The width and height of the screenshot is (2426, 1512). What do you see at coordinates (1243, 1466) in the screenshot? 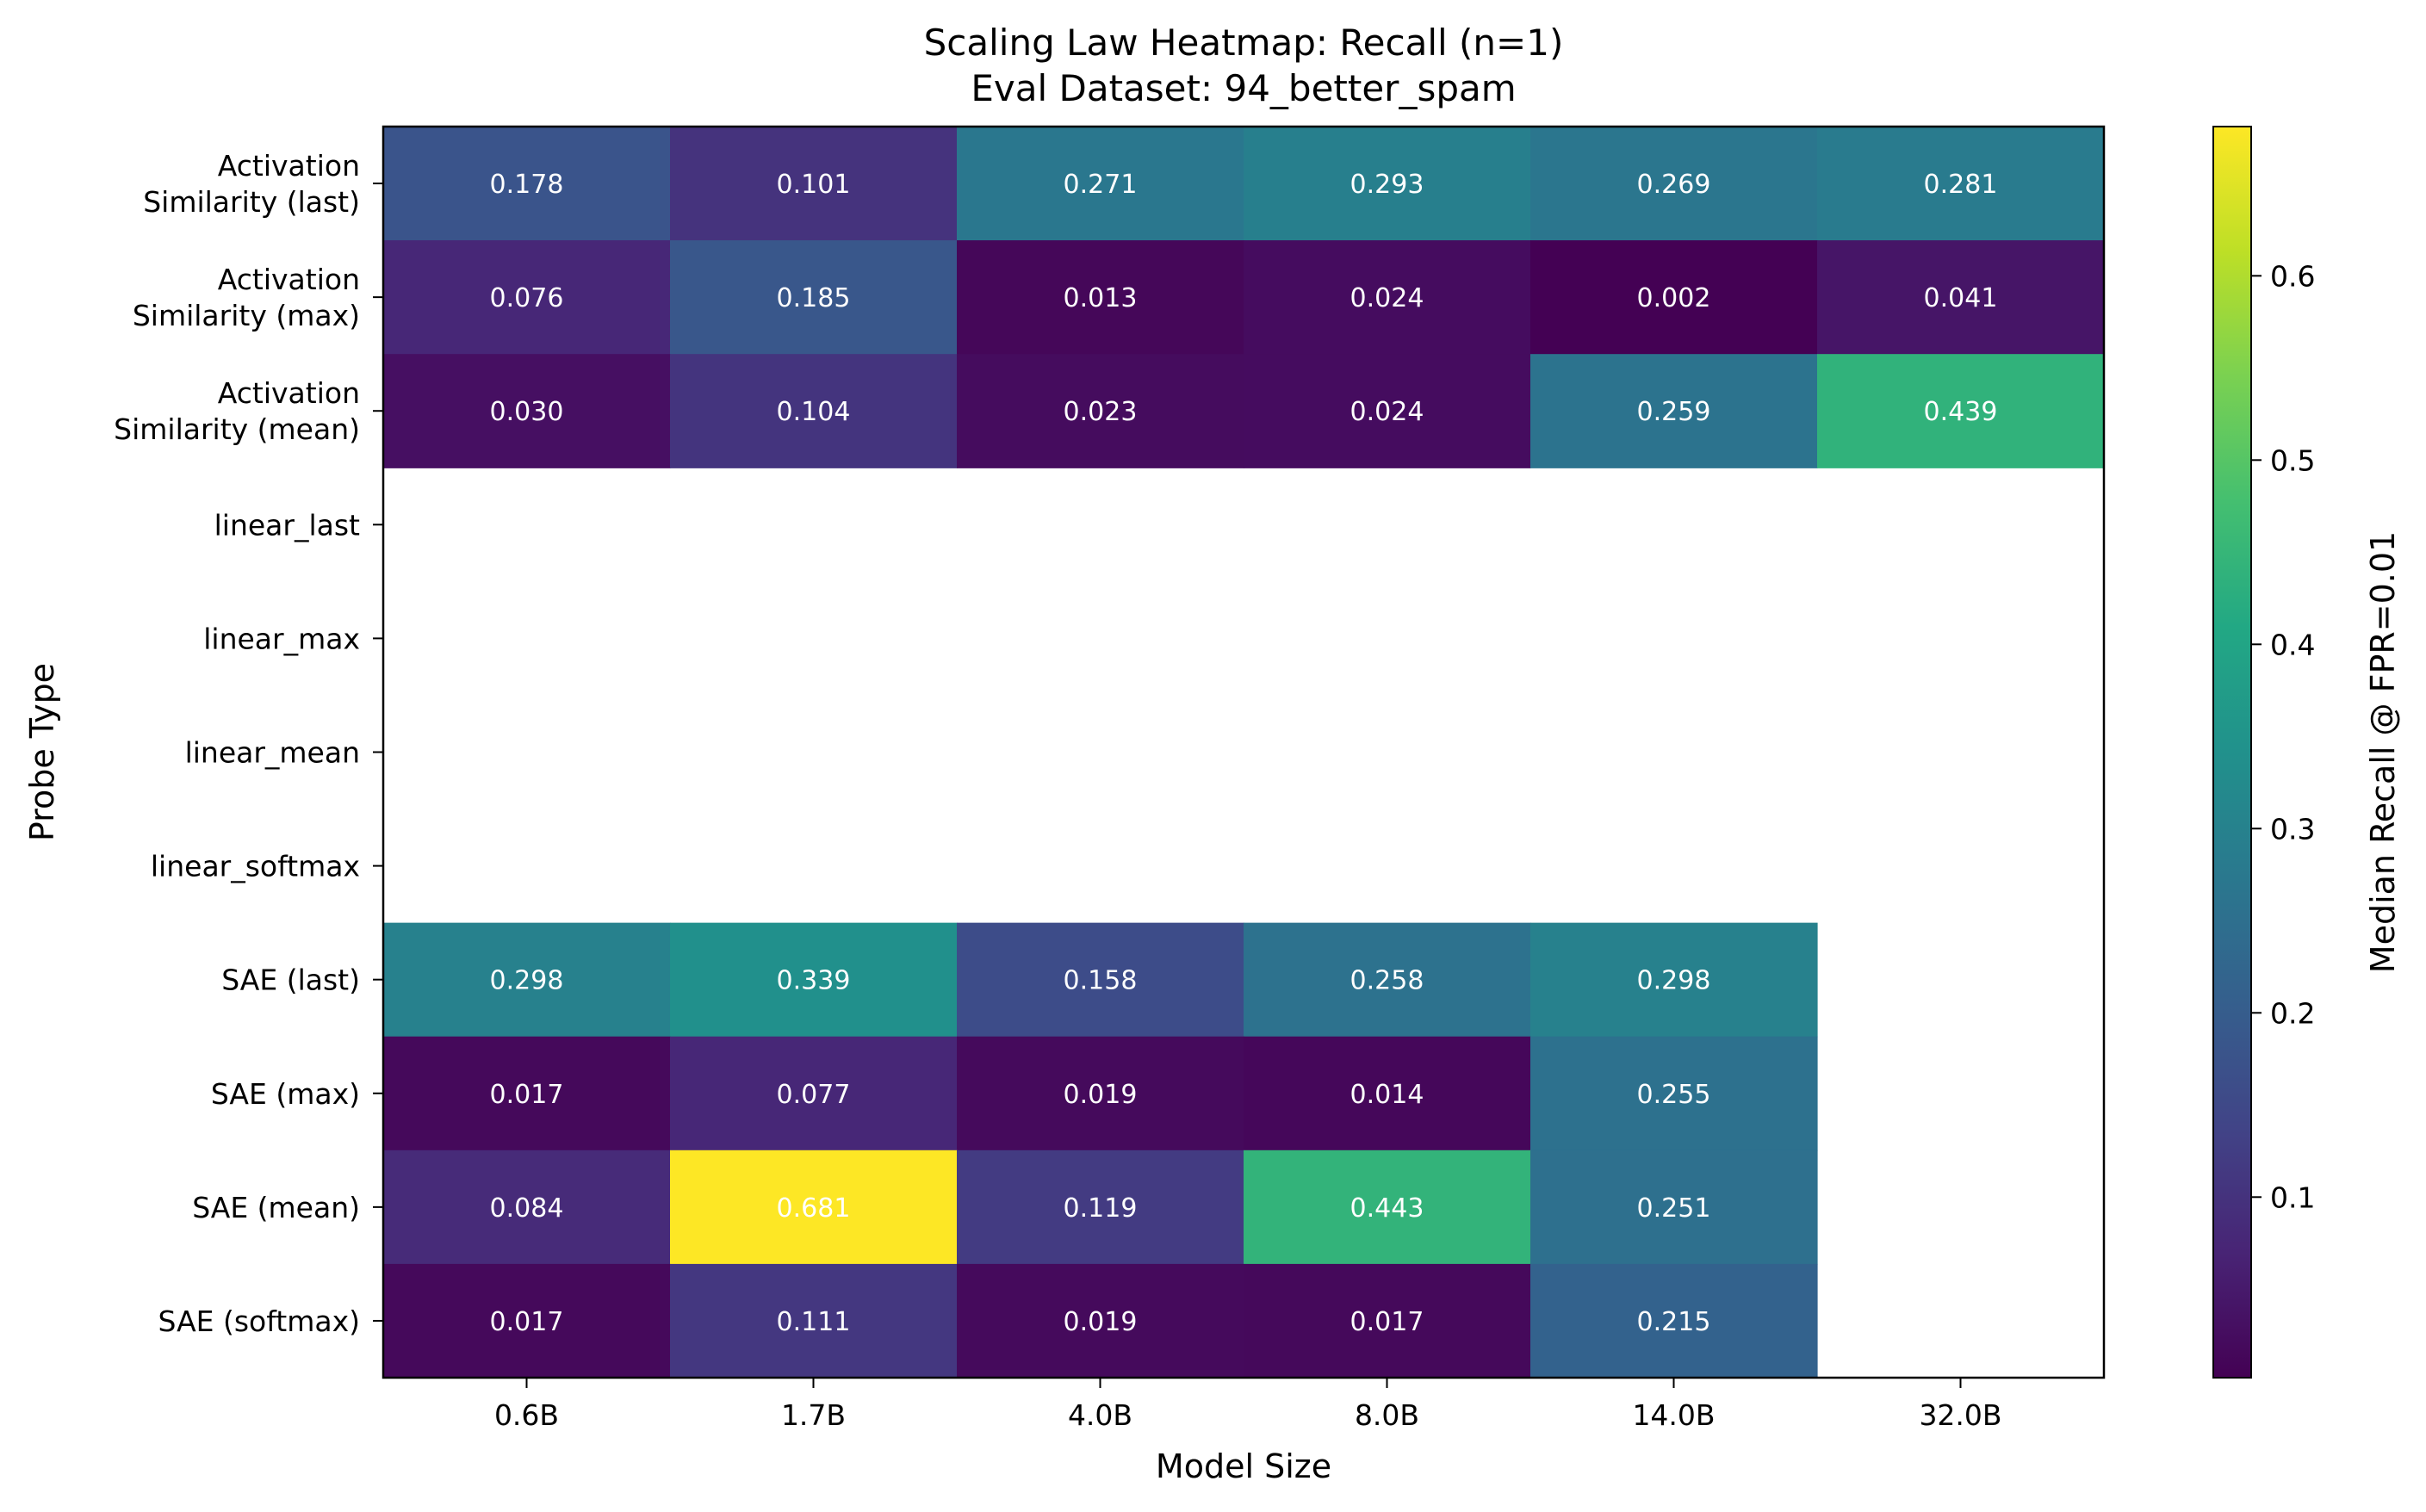
I see `x-axis-label: Model Size` at bounding box center [1243, 1466].